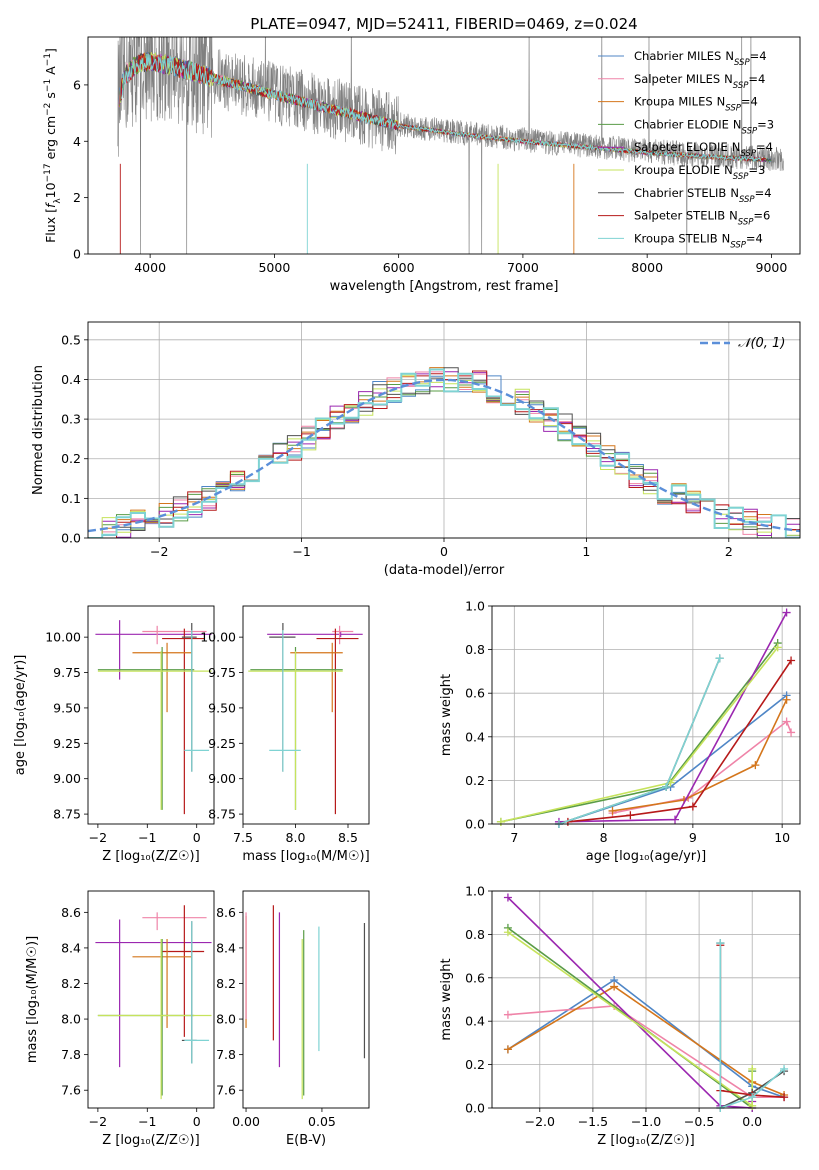 The image size is (819, 1170). Describe the element at coordinates (523, 267) in the screenshot. I see `x-tick-label: 7000` at that location.